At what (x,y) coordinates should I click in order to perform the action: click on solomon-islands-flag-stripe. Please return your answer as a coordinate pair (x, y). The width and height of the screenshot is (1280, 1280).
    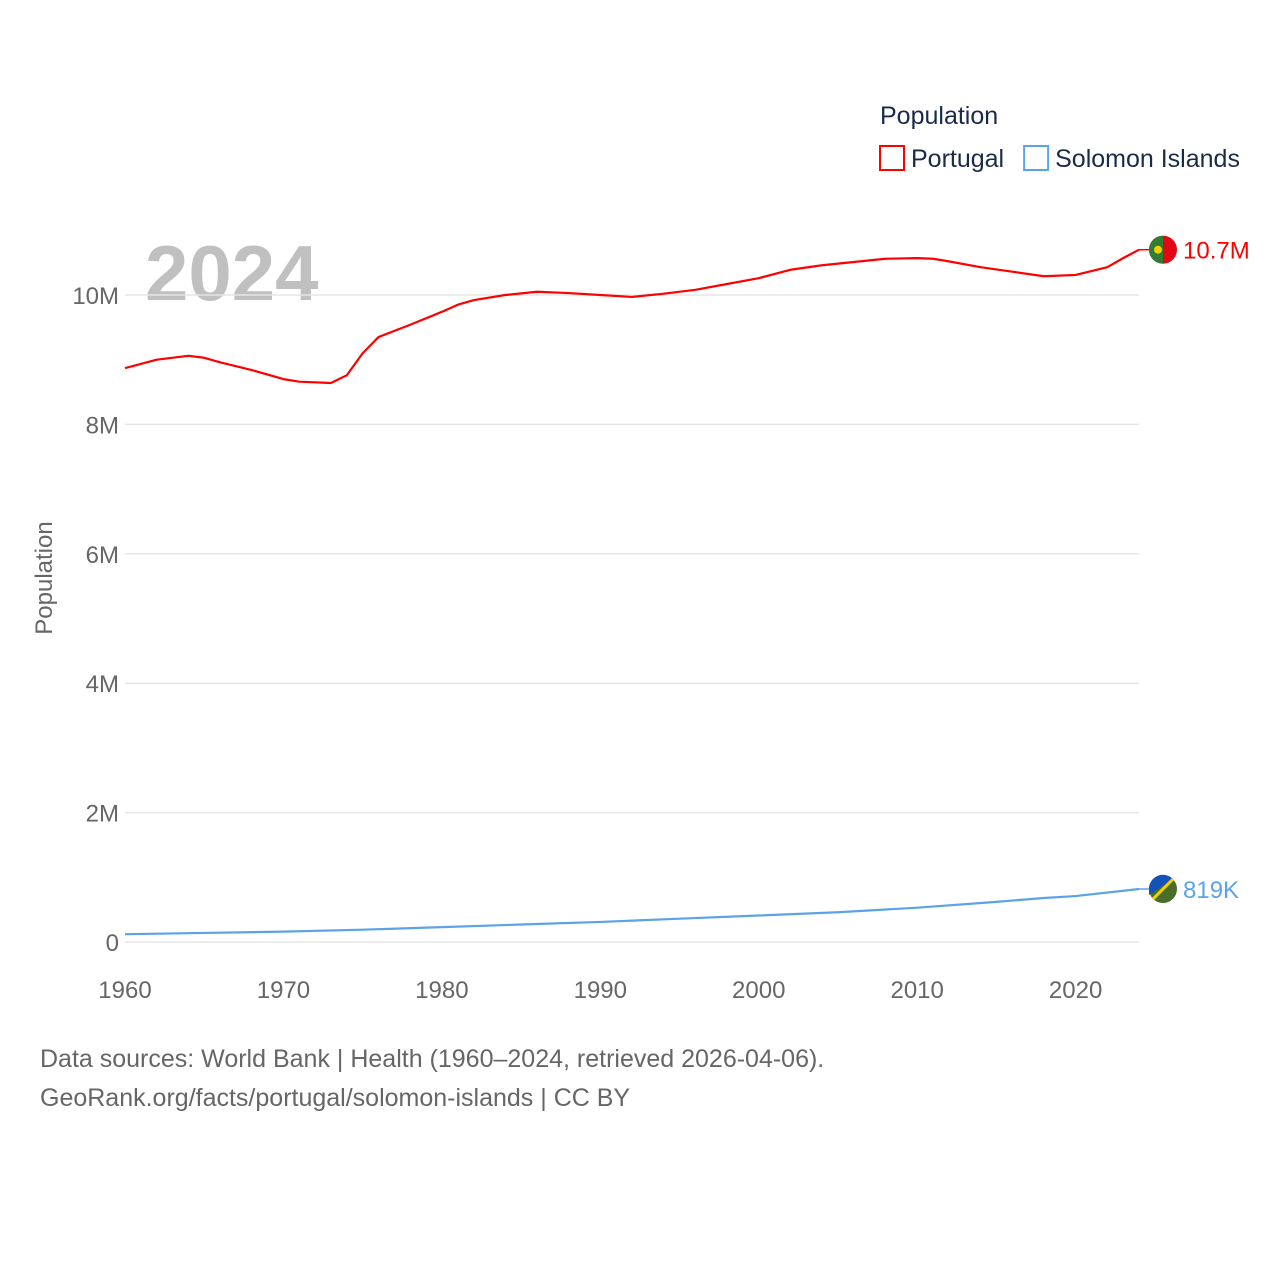
    Looking at the image, I should click on (1163, 889).